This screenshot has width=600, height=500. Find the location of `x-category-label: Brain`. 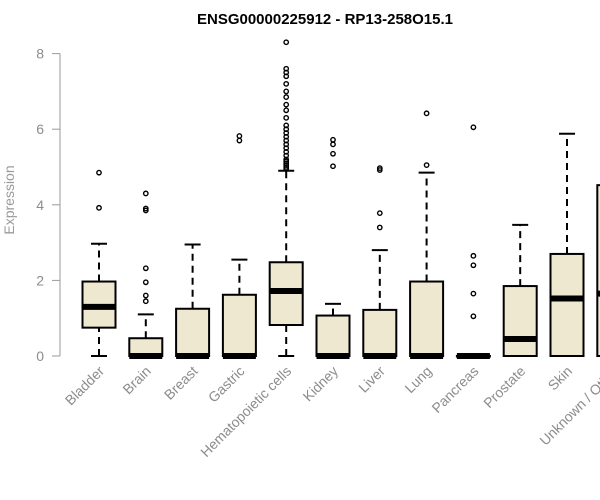

x-category-label: Brain is located at coordinates (136, 380).